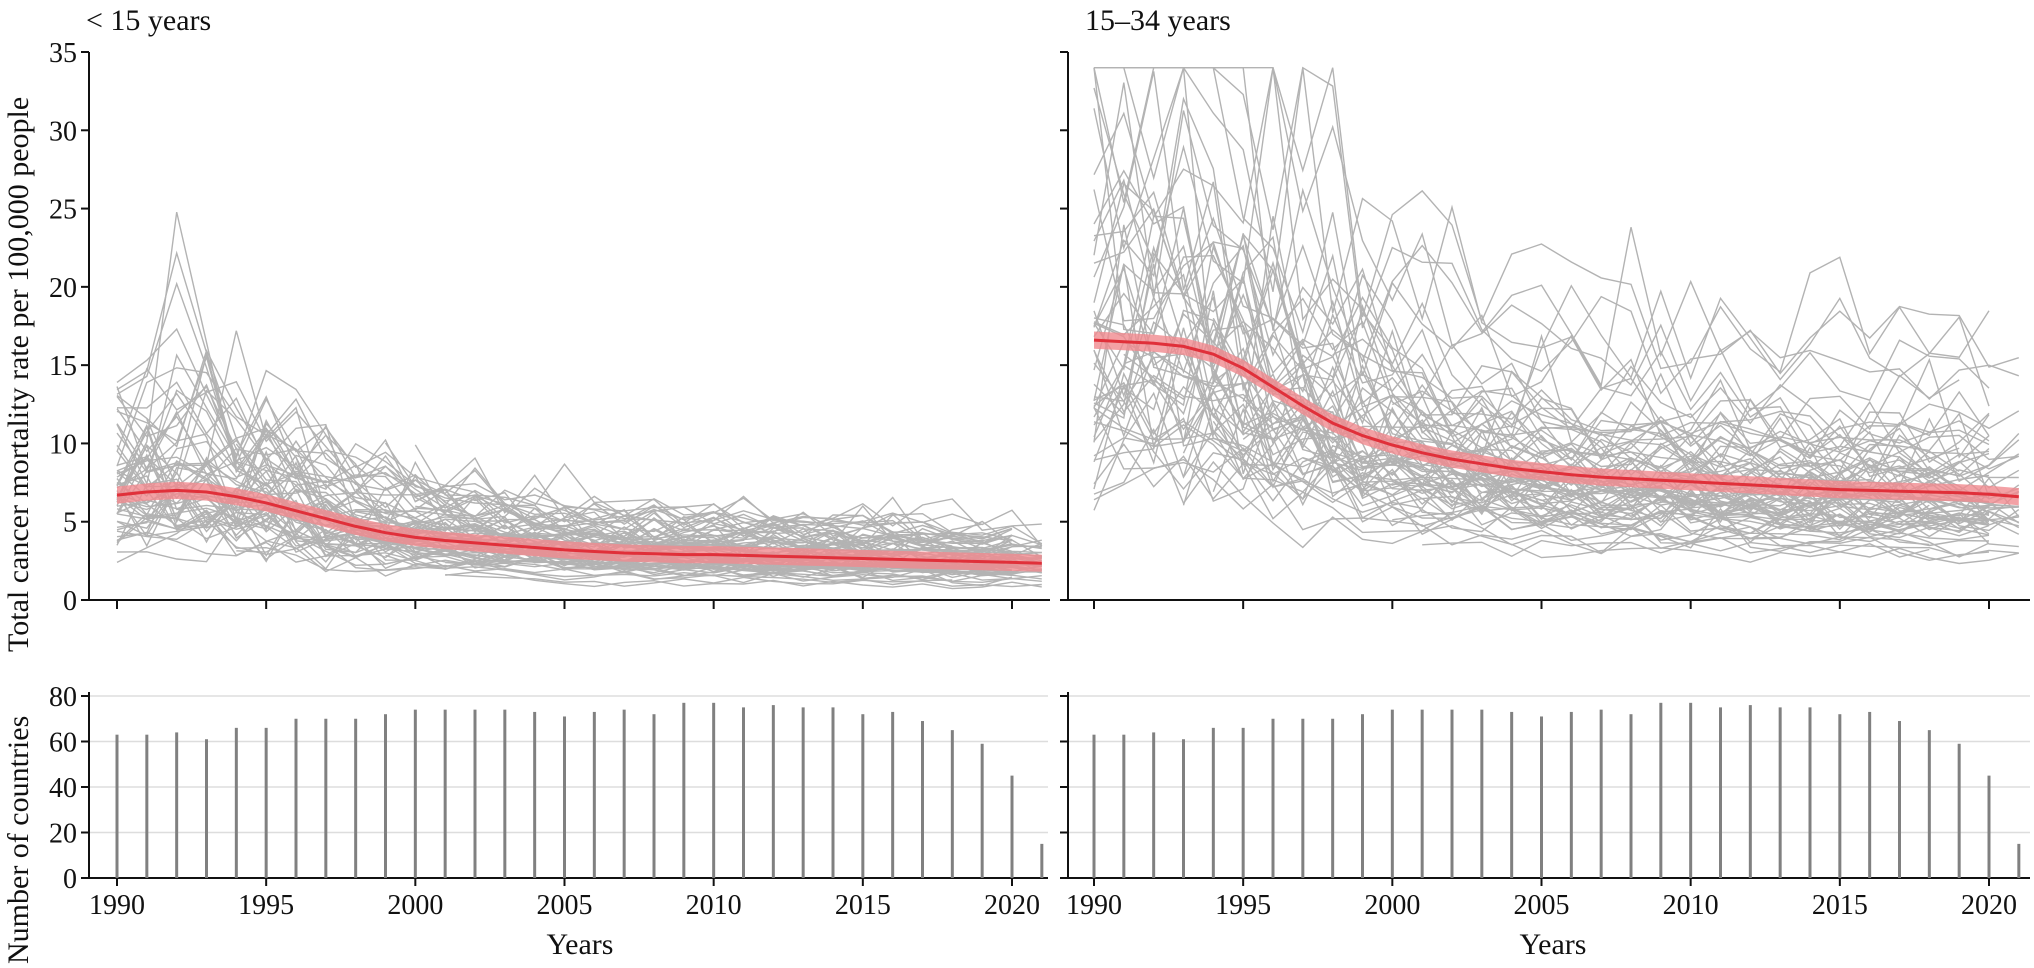 The height and width of the screenshot is (968, 2034). I want to click on y-tick-label: 15, so click(63, 366).